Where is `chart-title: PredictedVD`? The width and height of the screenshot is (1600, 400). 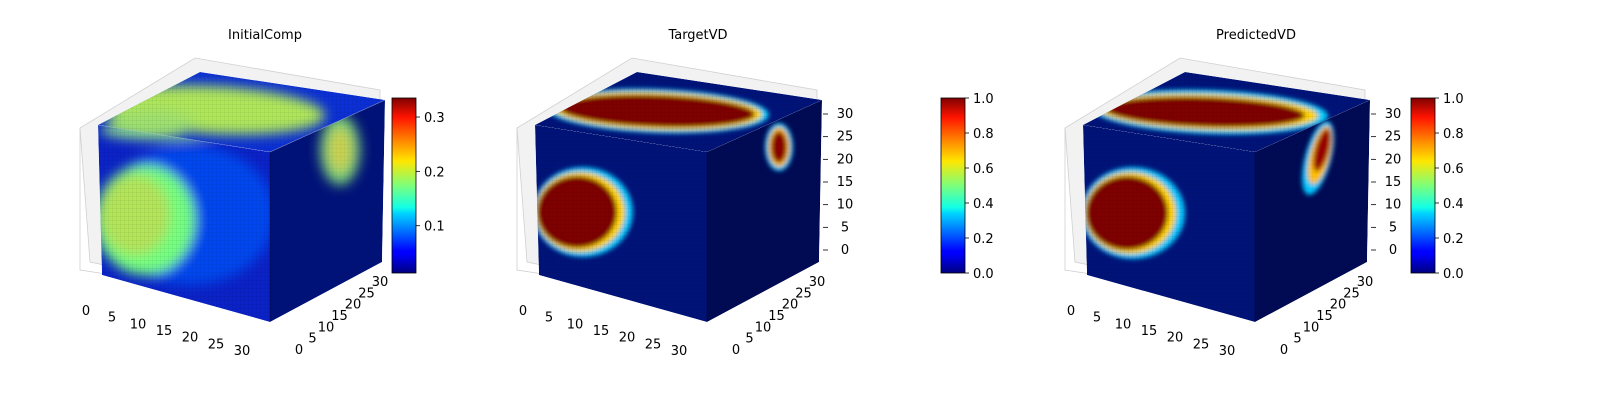
chart-title: PredictedVD is located at coordinates (1256, 35).